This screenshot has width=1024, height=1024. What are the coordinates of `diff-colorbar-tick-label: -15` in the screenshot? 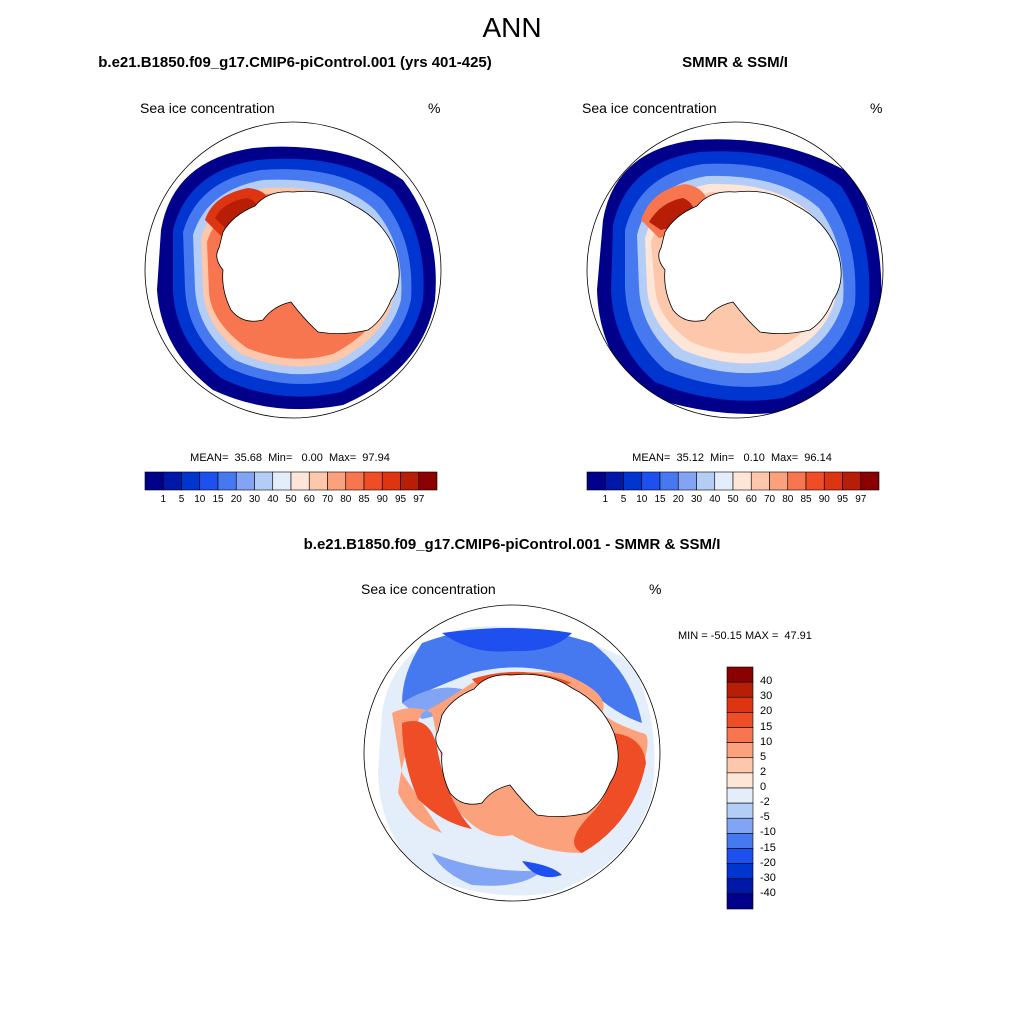 It's located at (768, 847).